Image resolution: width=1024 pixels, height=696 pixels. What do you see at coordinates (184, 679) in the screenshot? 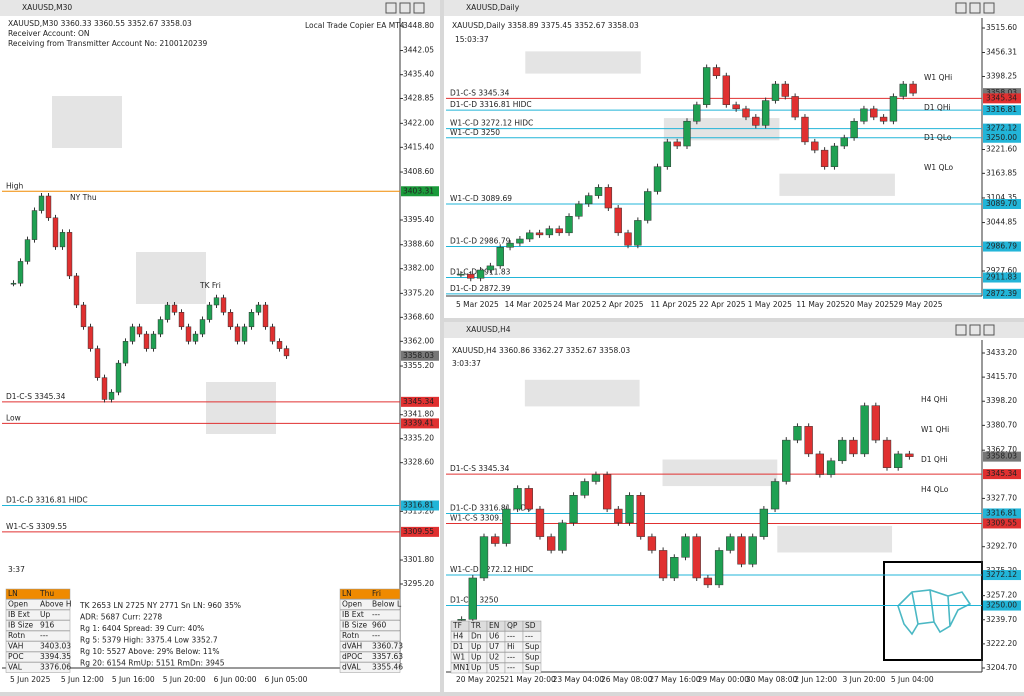
I see `time-label: 5 Jun 20:00` at bounding box center [184, 679].